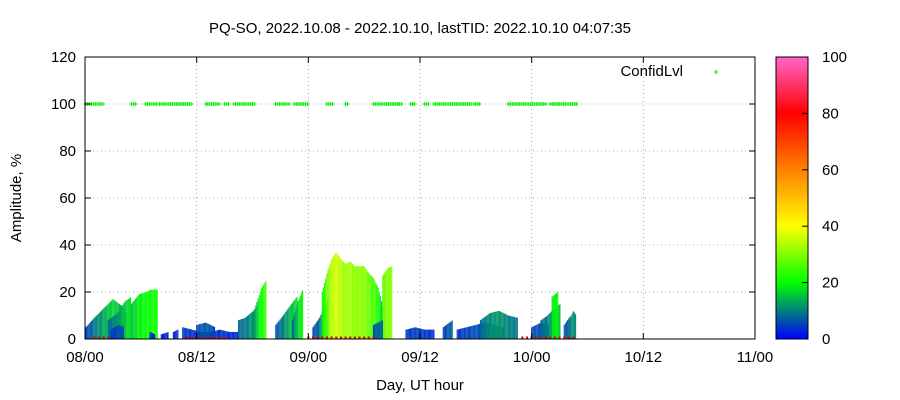  I want to click on y-tick-label: 80, so click(67, 151).